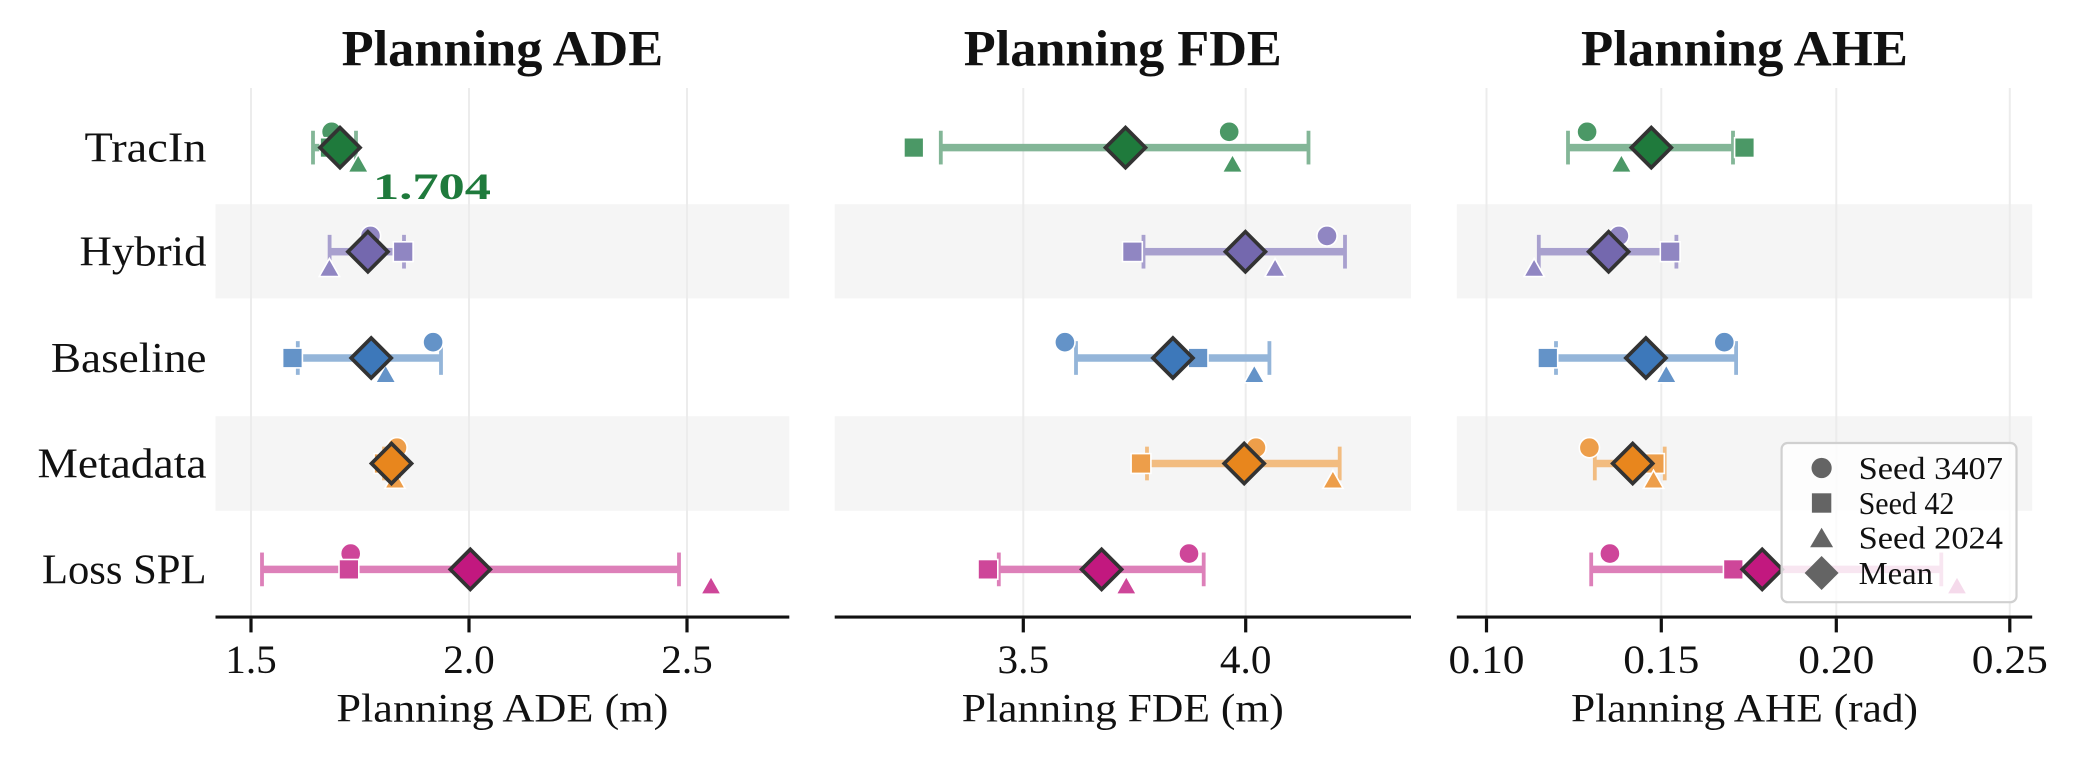 Image resolution: width=2075 pixels, height=759 pixels. I want to click on svg-text: 1.5, so click(251, 659).